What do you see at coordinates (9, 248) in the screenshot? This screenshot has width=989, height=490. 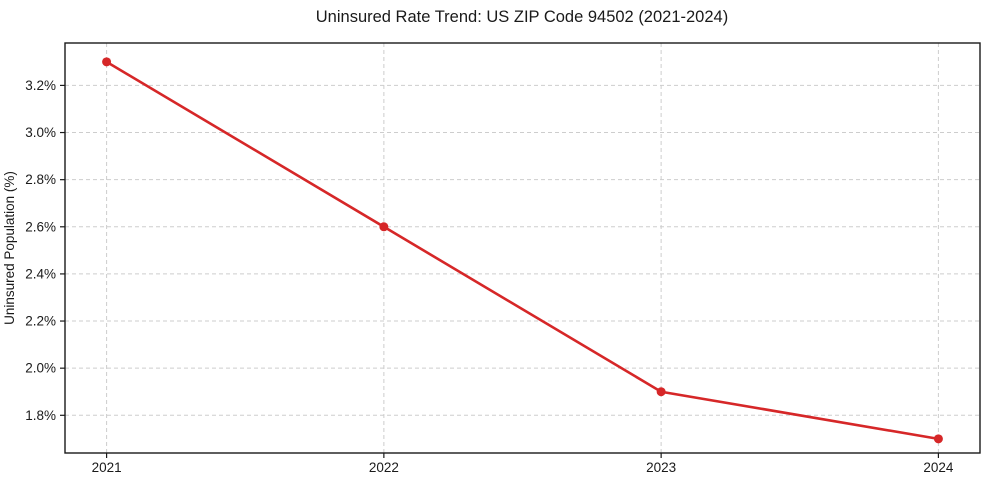 I see `y-axis-label: Uninsured Population (%)` at bounding box center [9, 248].